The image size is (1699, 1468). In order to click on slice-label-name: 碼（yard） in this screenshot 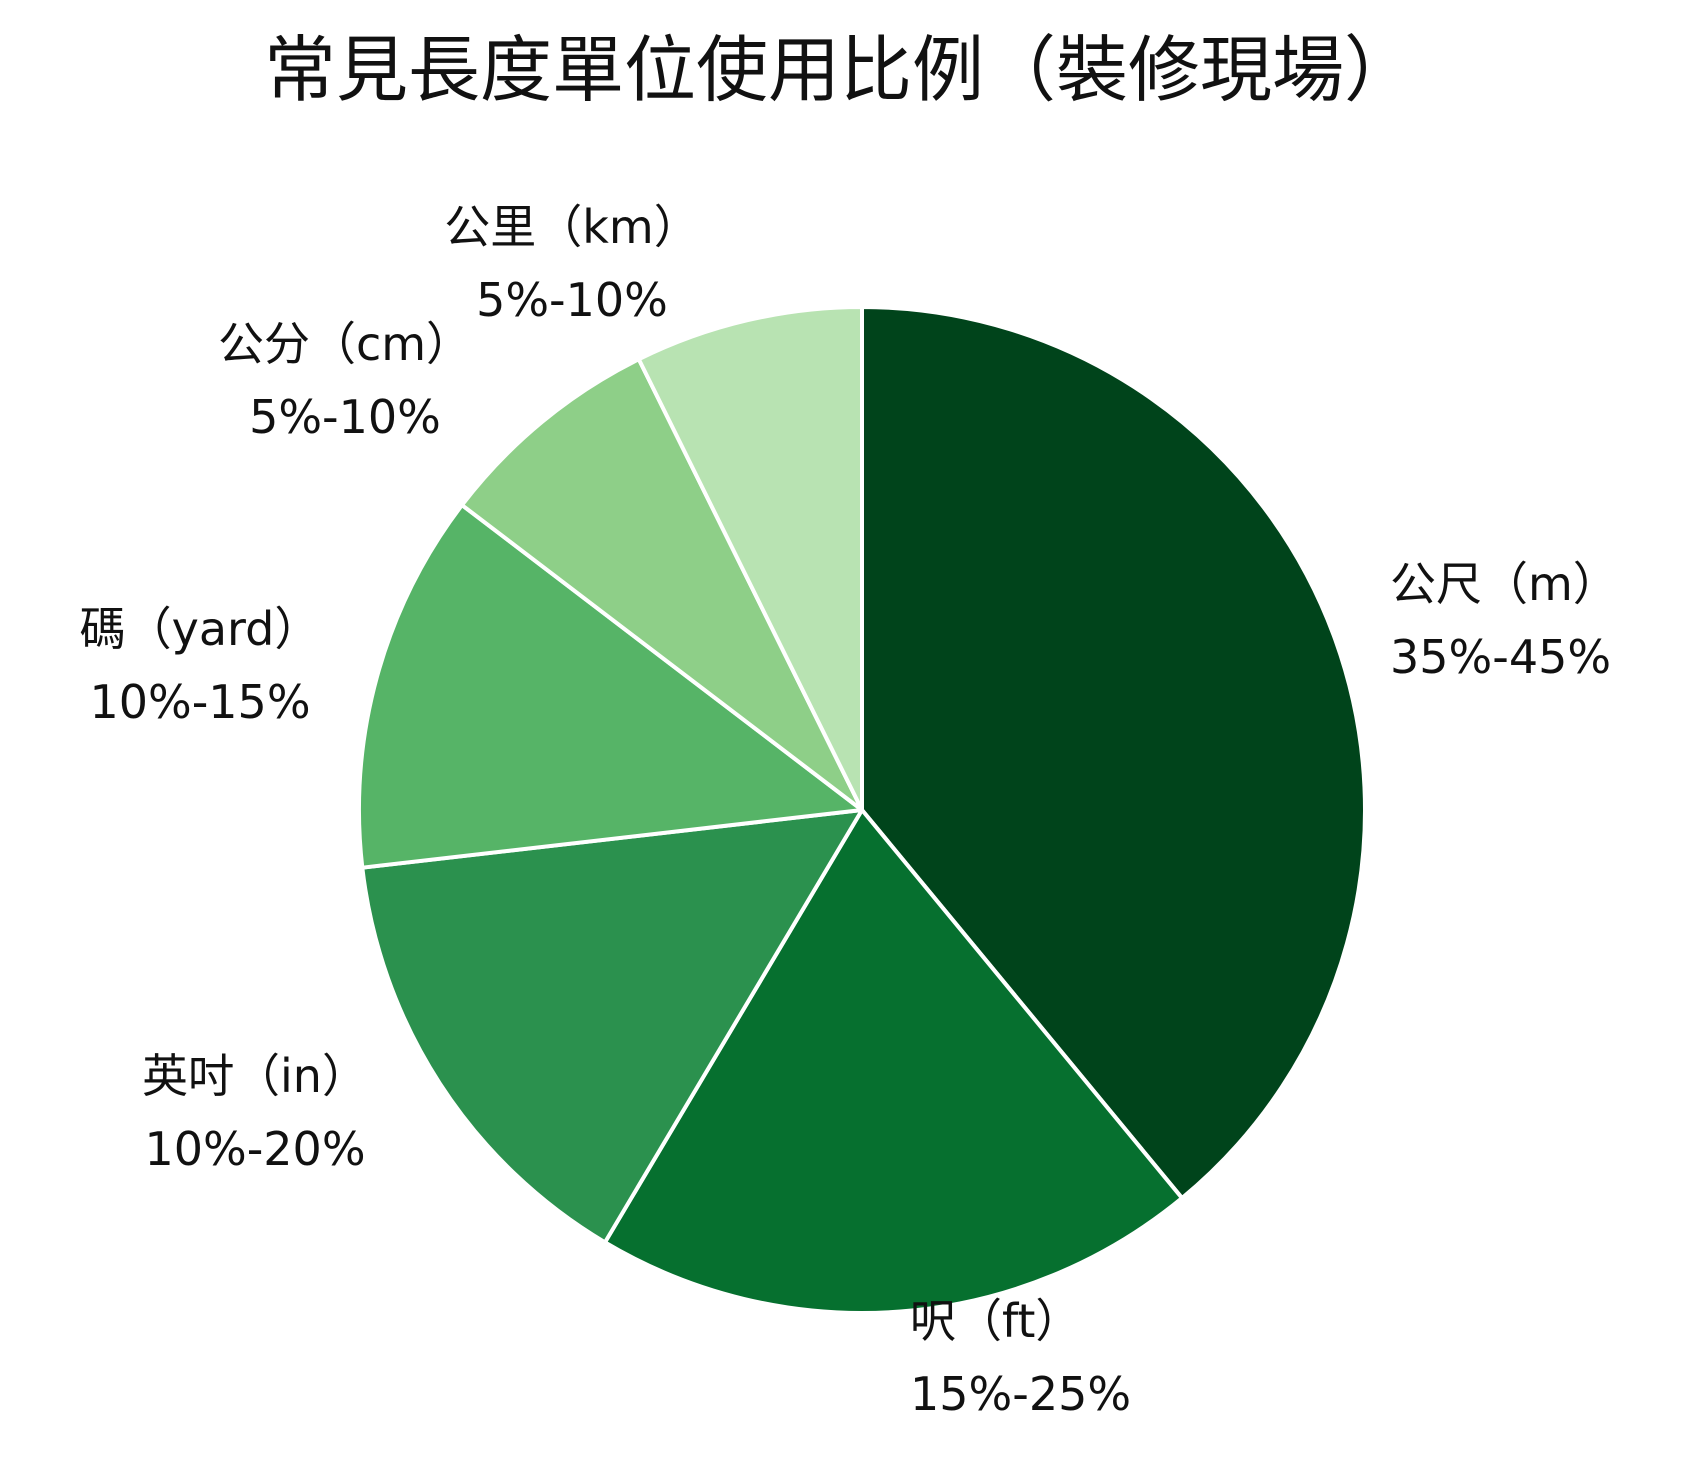, I will do `click(200, 629)`.